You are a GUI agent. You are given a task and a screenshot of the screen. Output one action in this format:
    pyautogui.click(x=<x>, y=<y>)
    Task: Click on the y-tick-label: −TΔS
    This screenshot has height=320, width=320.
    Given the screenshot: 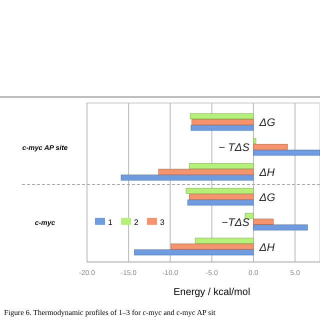 What is the action you would take?
    pyautogui.click(x=236, y=222)
    